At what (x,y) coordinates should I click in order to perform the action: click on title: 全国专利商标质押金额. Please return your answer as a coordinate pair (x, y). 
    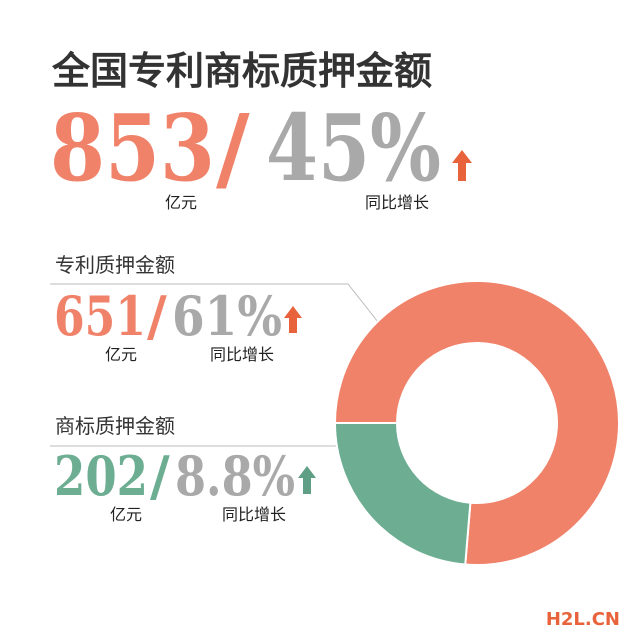
    Looking at the image, I should click on (241, 71).